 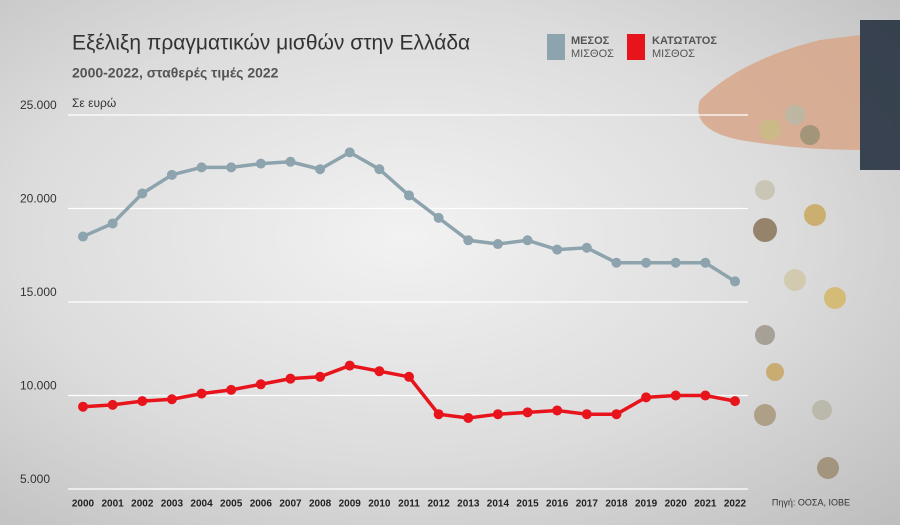 What do you see at coordinates (94, 103) in the screenshot?
I see `y-axis-label: Σε ευρώ` at bounding box center [94, 103].